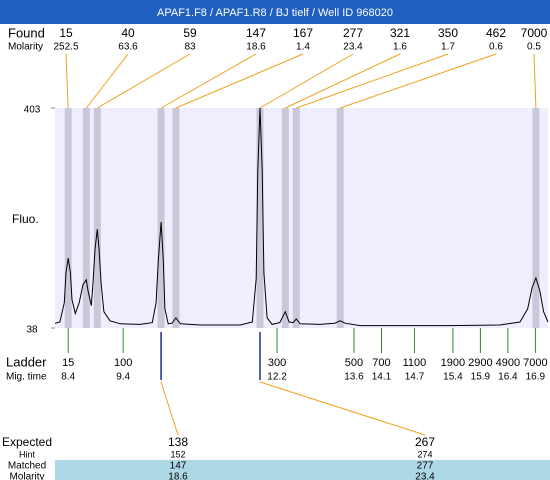 This screenshot has height=480, width=550. I want to click on expected-expected: 138, so click(178, 442).